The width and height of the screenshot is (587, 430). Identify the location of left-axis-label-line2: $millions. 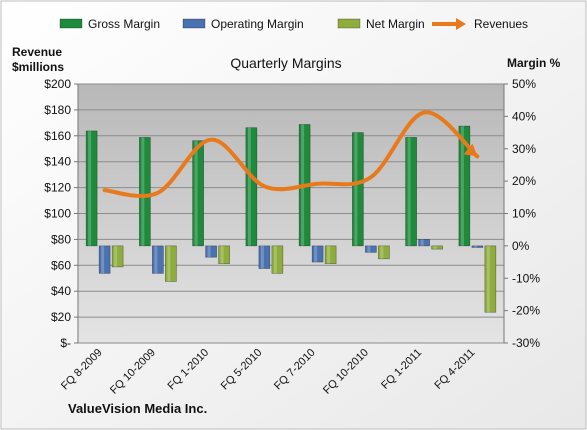
(38, 67).